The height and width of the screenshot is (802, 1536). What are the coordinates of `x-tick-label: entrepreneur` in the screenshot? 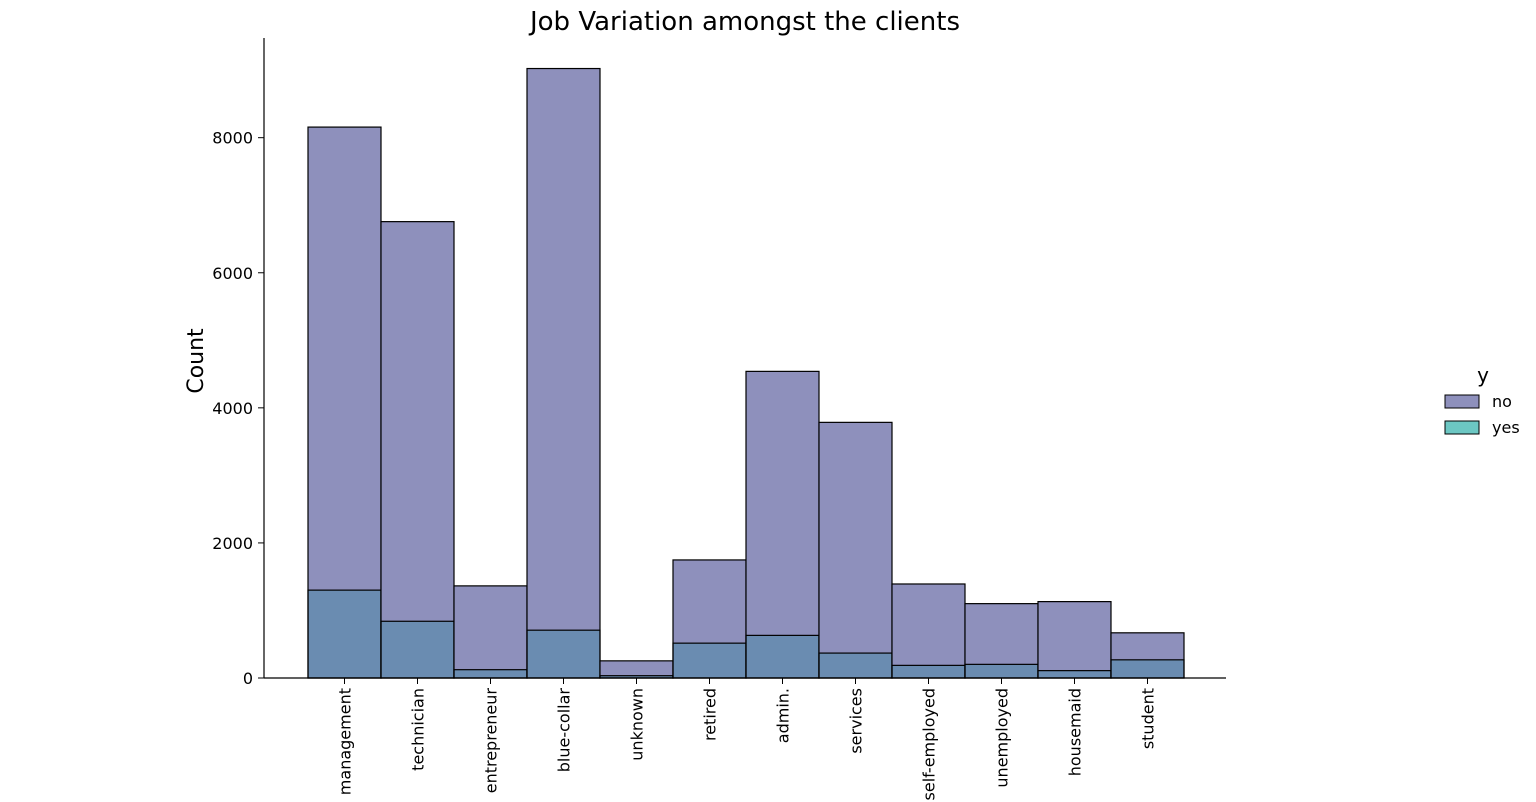 It's located at (491, 741).